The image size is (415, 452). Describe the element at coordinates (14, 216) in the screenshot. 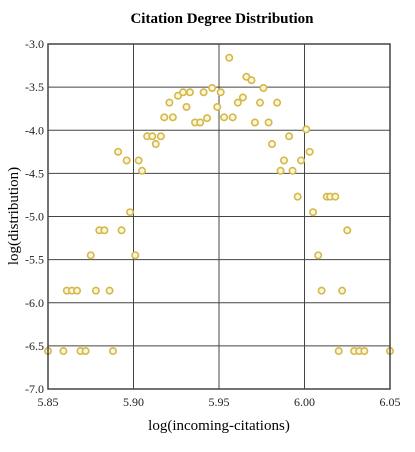

I see `y-axis-label: log(distribution)` at that location.